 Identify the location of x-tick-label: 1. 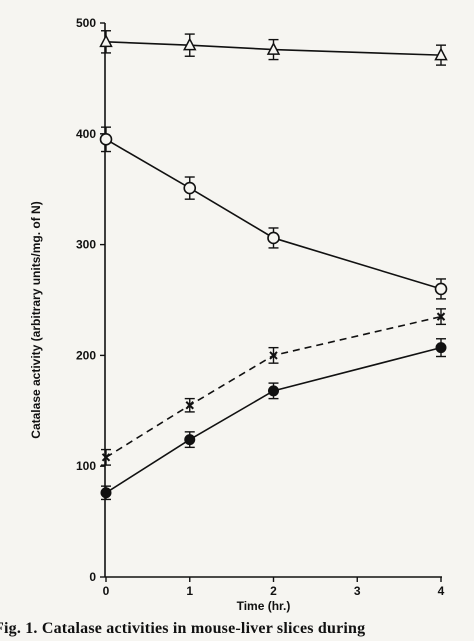
(189, 591).